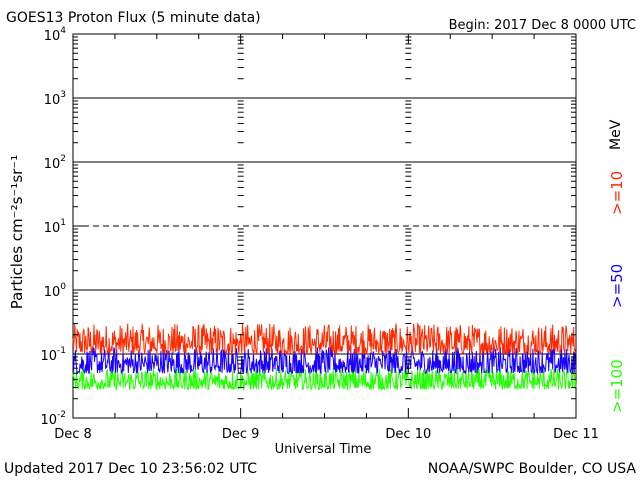  What do you see at coordinates (241, 434) in the screenshot?
I see `x-tick-label: Dec 9` at bounding box center [241, 434].